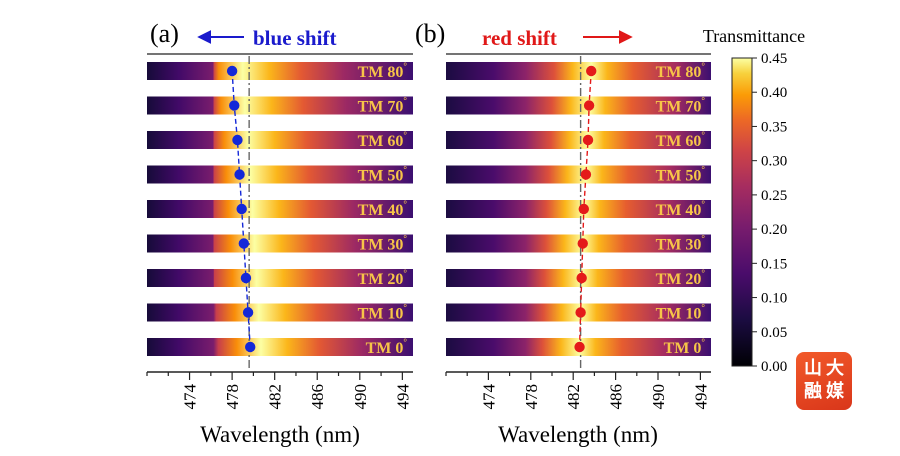 The height and width of the screenshot is (456, 900). I want to click on row-label-b-5: TM 30°, so click(681, 244).